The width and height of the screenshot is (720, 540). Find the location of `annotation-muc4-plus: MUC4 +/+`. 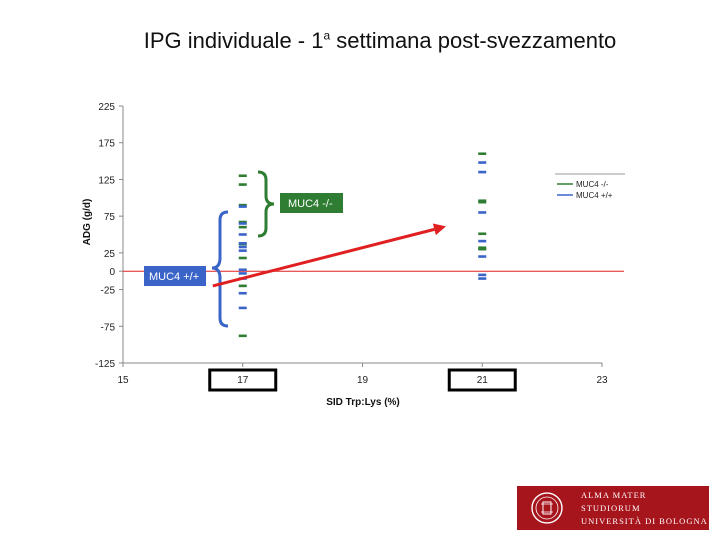

annotation-muc4-plus: MUC4 +/+ is located at coordinates (174, 277).